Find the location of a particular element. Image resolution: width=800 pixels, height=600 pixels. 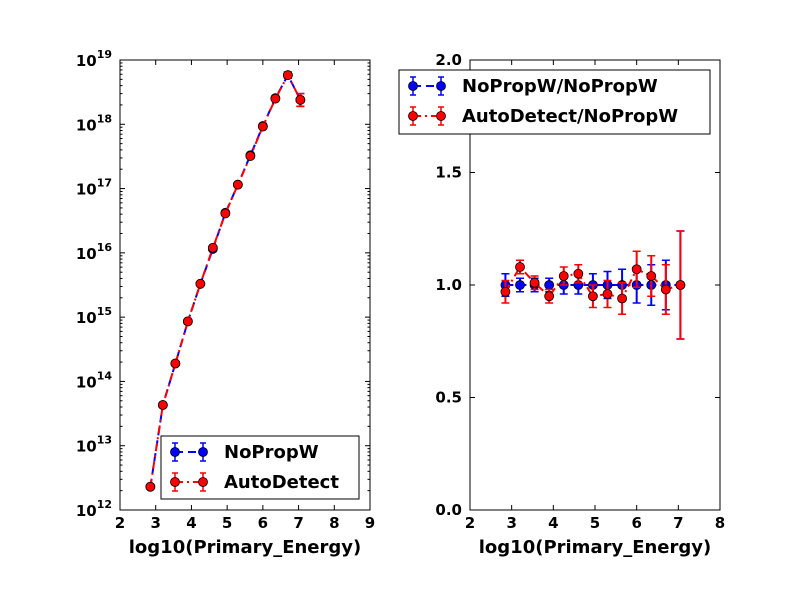

right-chart-marks is located at coordinates (593, 285).